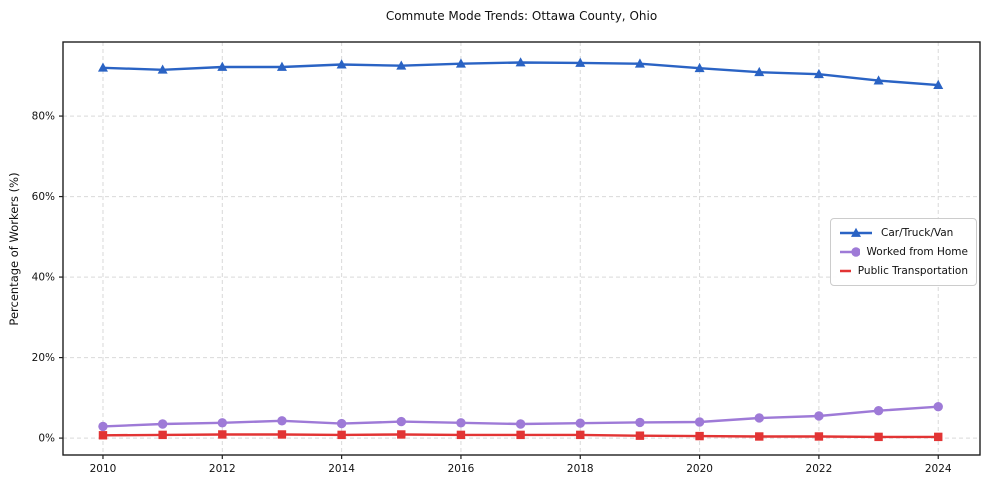 This screenshot has width=990, height=490. I want to click on legend-item-public-transportation: Public Transportation, so click(903, 271).